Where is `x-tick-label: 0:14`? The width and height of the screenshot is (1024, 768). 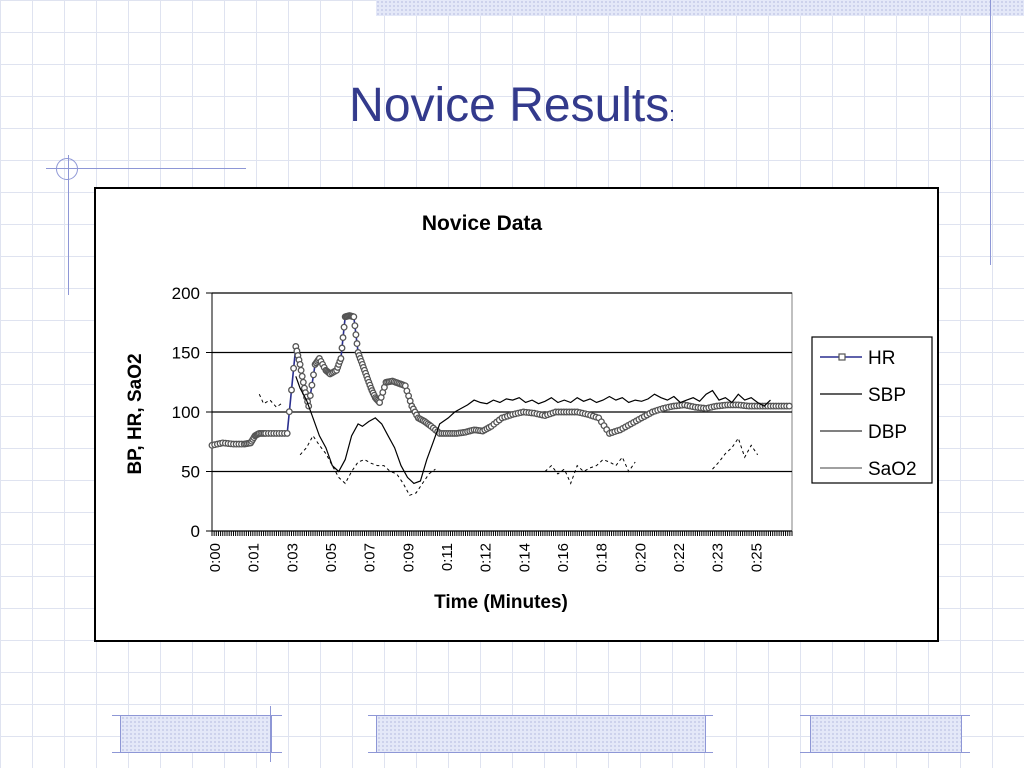
x-tick-label: 0:14 is located at coordinates (524, 557).